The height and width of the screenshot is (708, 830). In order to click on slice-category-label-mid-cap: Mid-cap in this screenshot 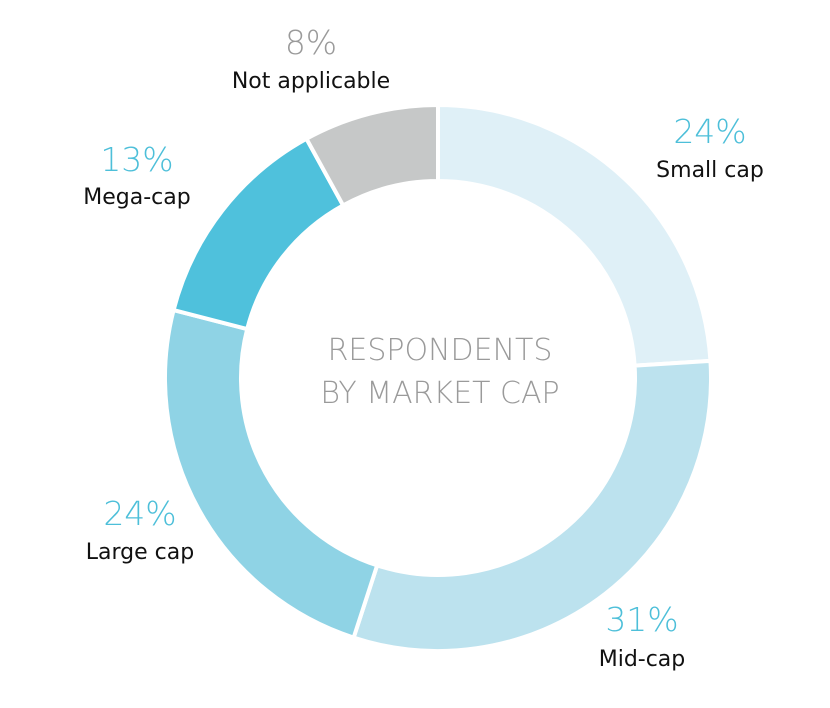, I will do `click(642, 659)`.